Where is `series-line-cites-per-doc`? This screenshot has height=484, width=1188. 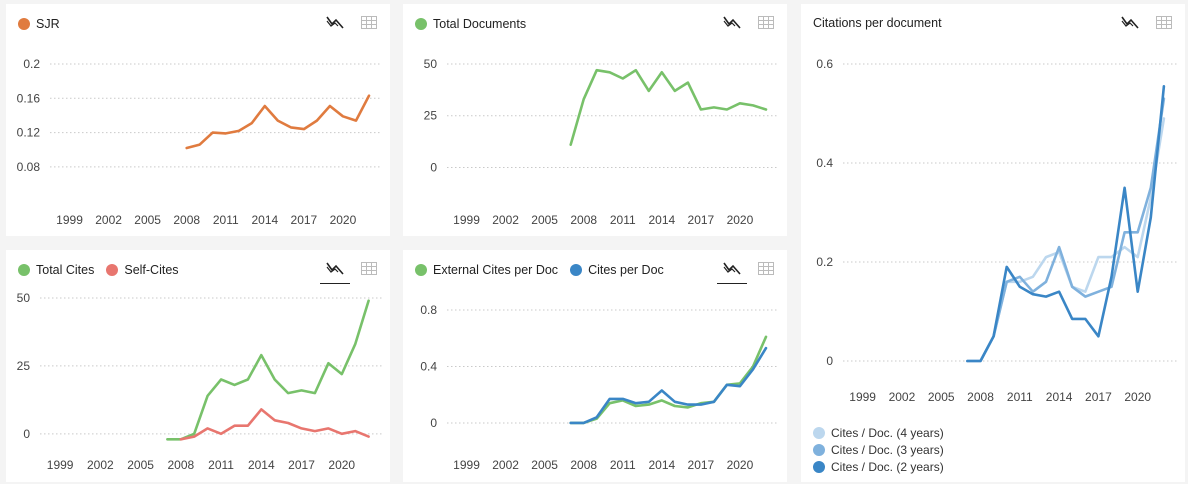 series-line-cites-per-doc is located at coordinates (668, 385).